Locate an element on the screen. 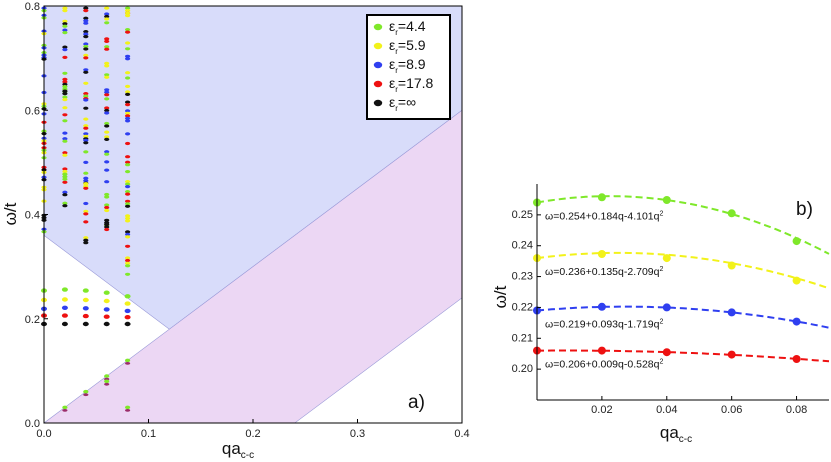 This screenshot has height=462, width=831. legend-entry-label: εr=5.9 is located at coordinates (407, 46).